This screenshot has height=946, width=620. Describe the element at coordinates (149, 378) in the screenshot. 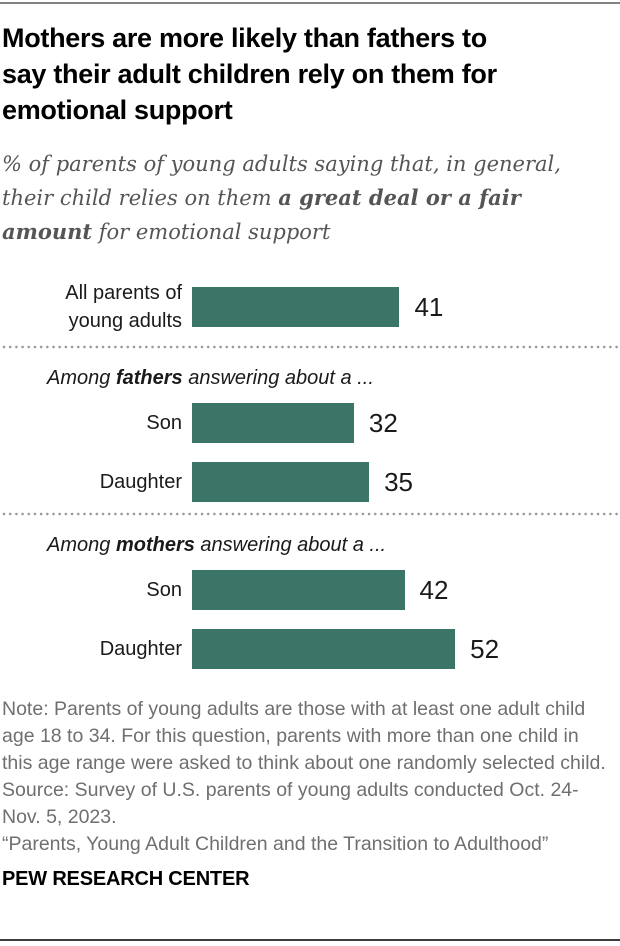

I see `group-header-bold: fathers` at that location.